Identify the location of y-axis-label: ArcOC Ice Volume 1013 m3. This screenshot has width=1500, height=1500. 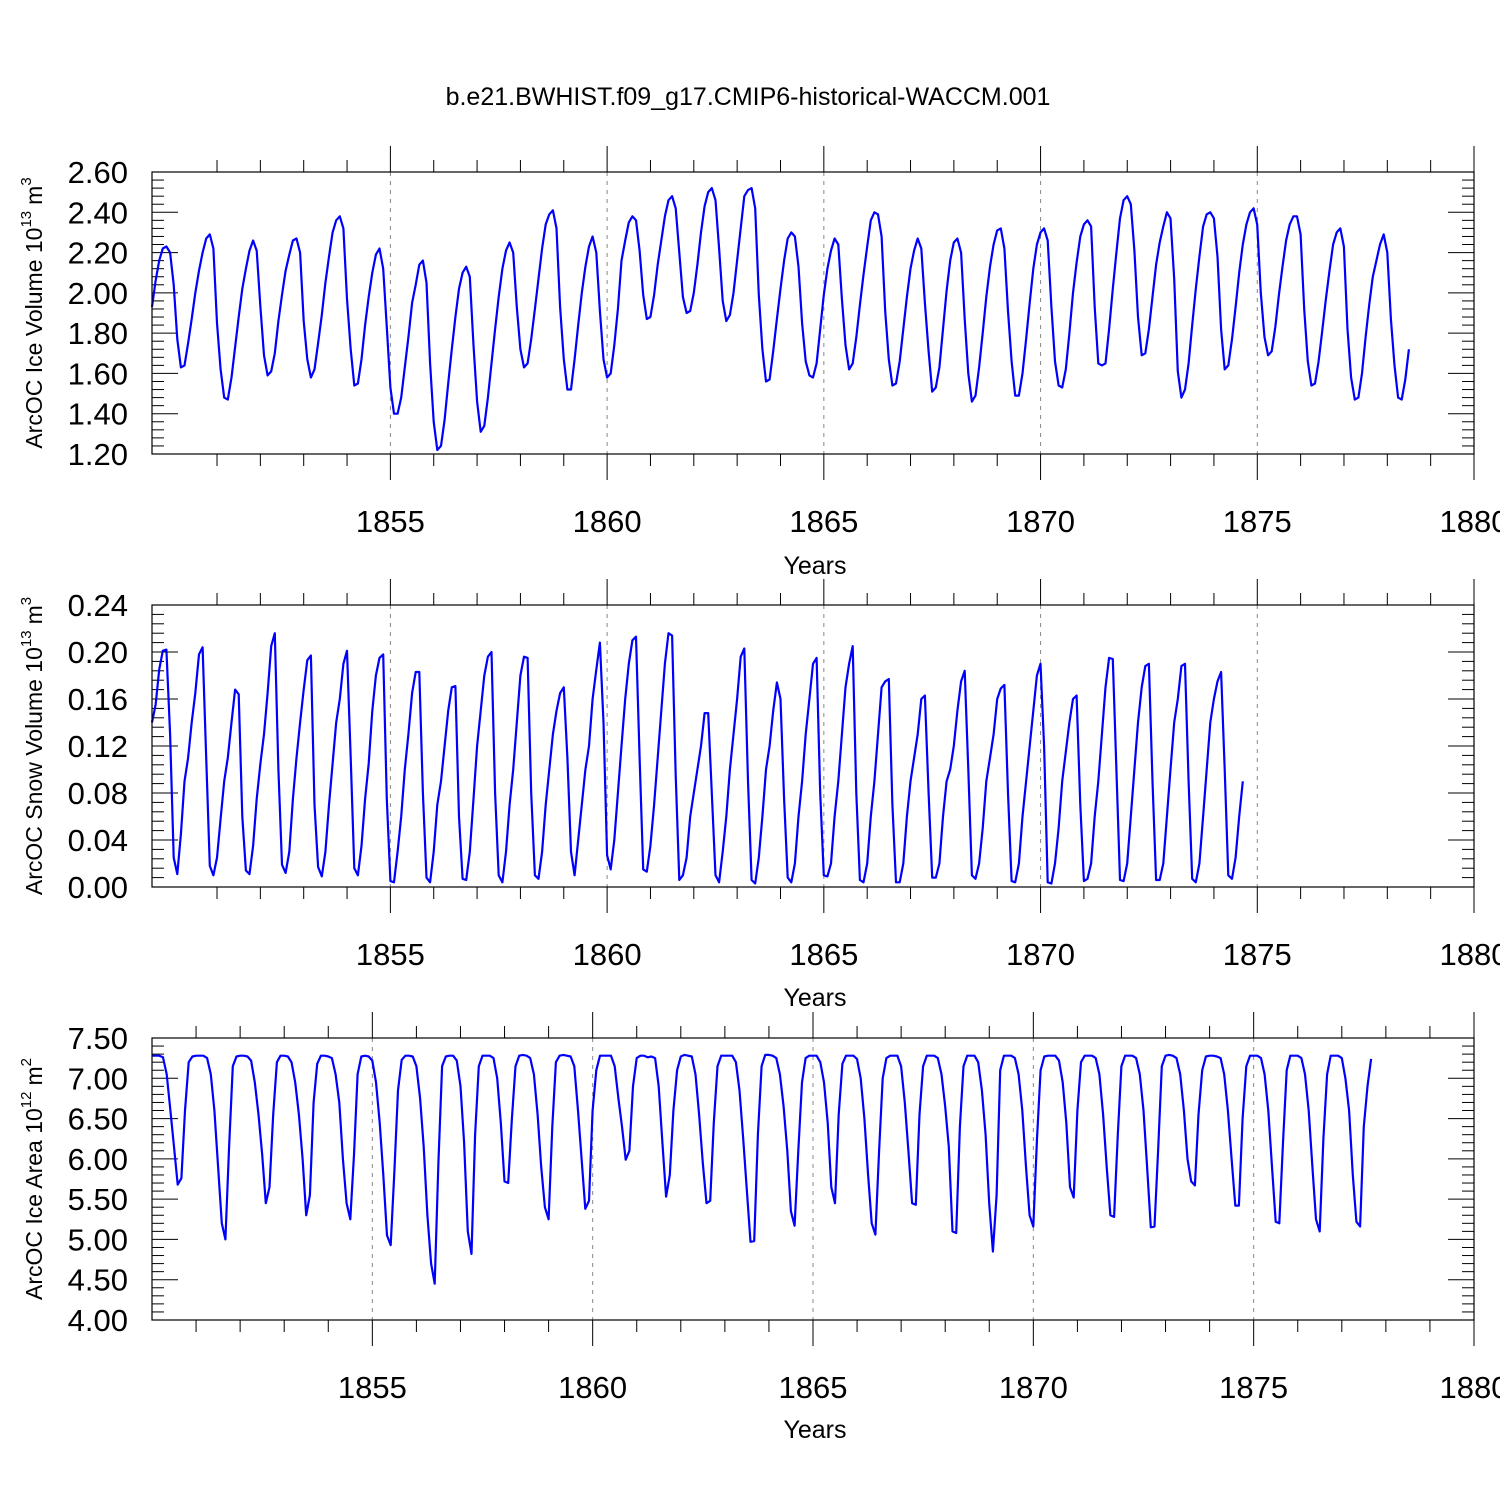
(32, 312).